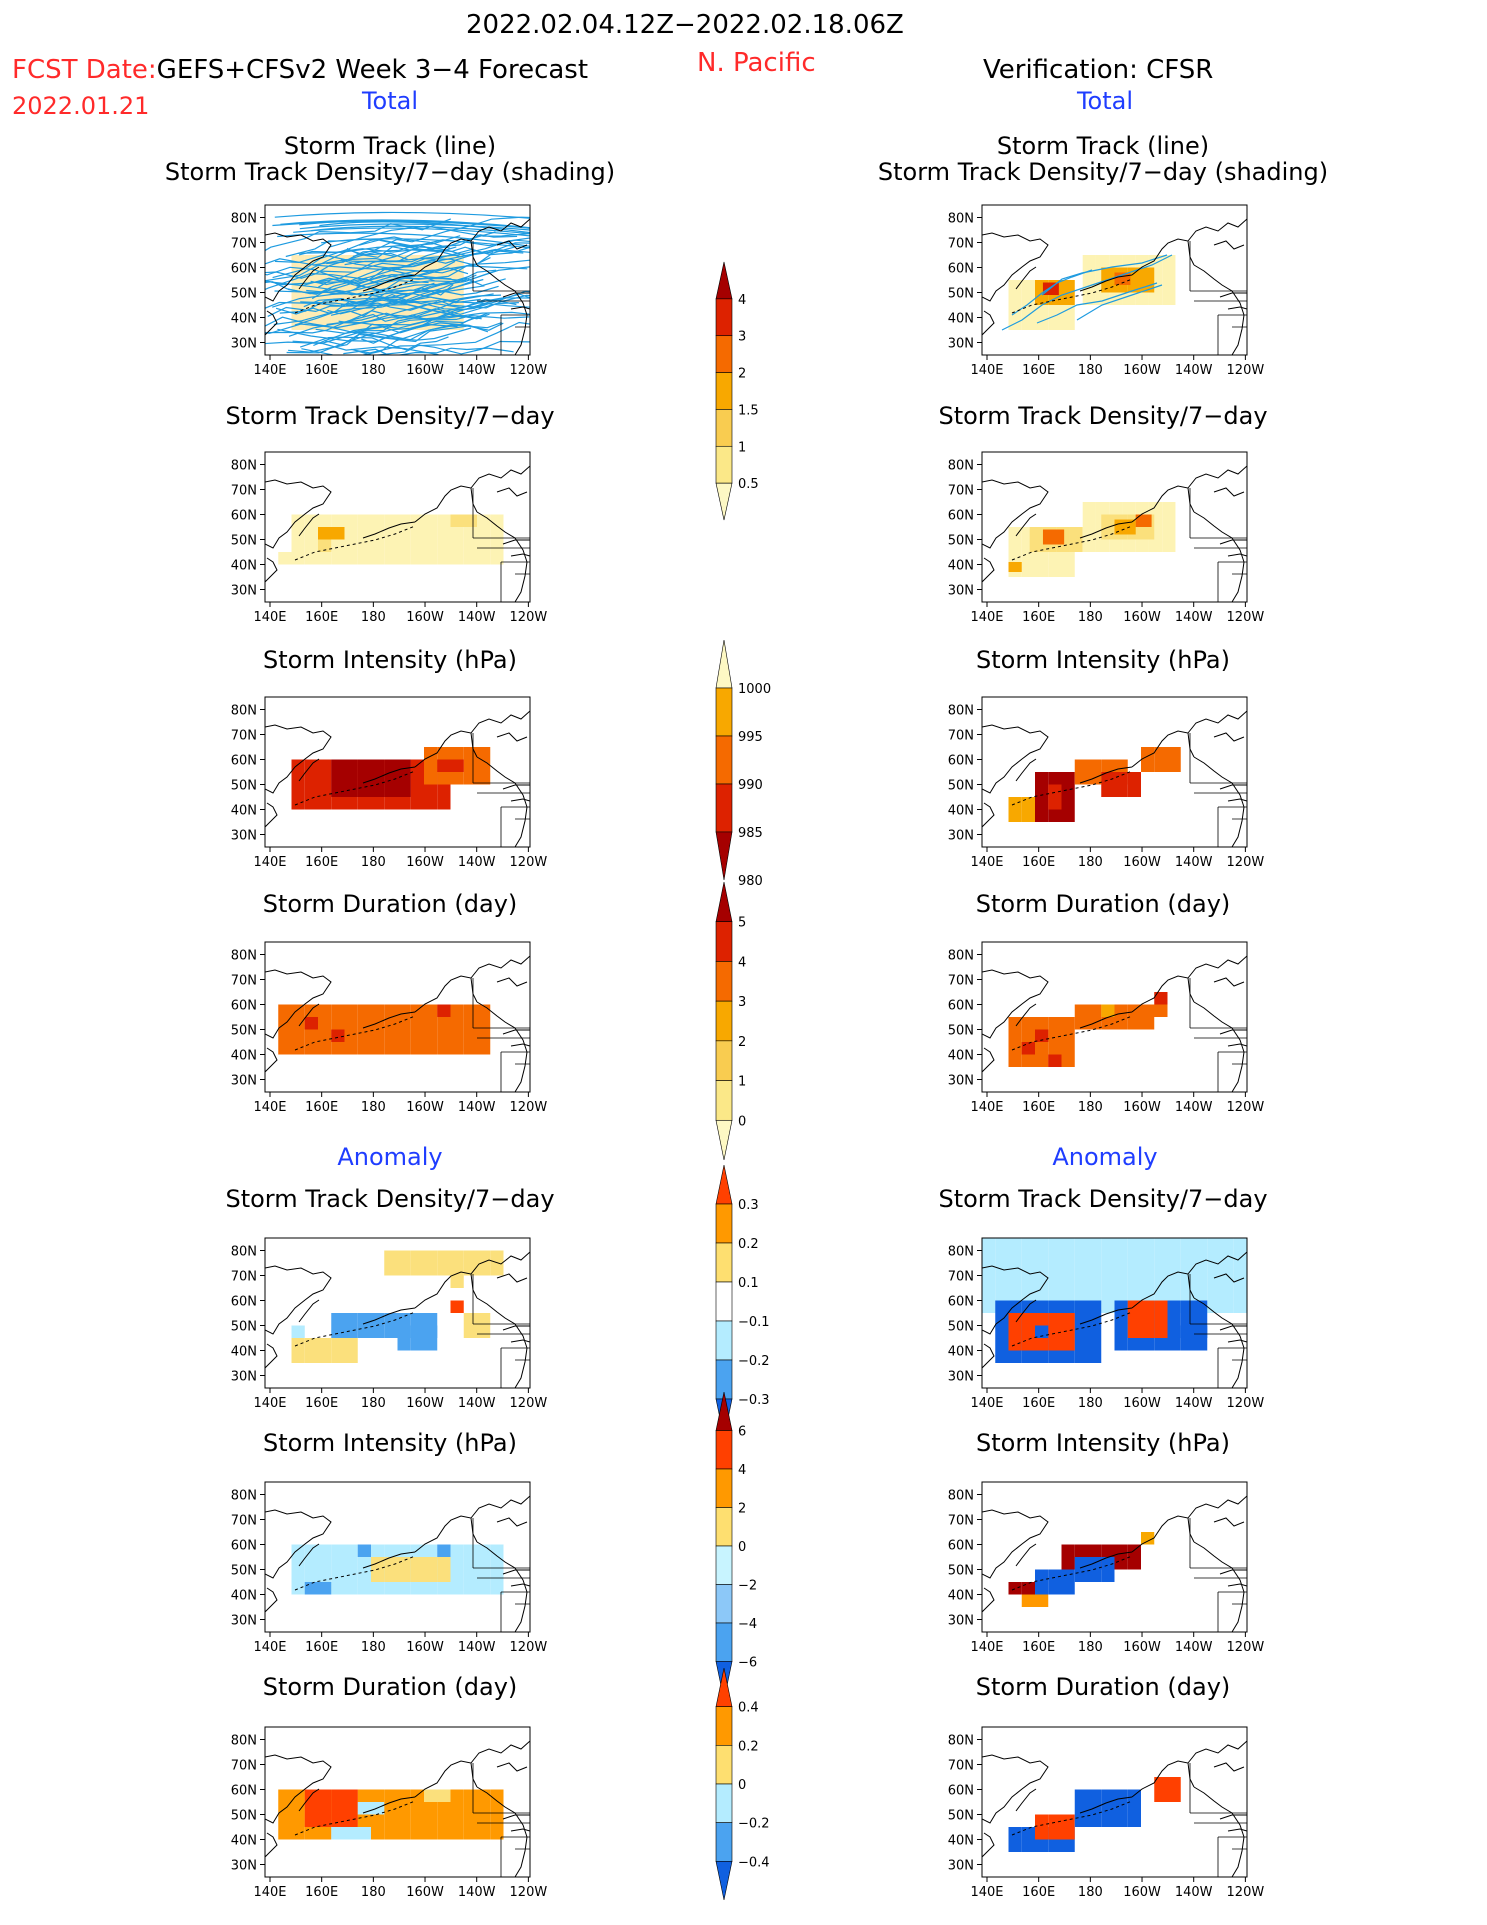 This screenshot has width=1487, height=1925. I want to click on lon-tick-label: 160E, so click(321, 370).